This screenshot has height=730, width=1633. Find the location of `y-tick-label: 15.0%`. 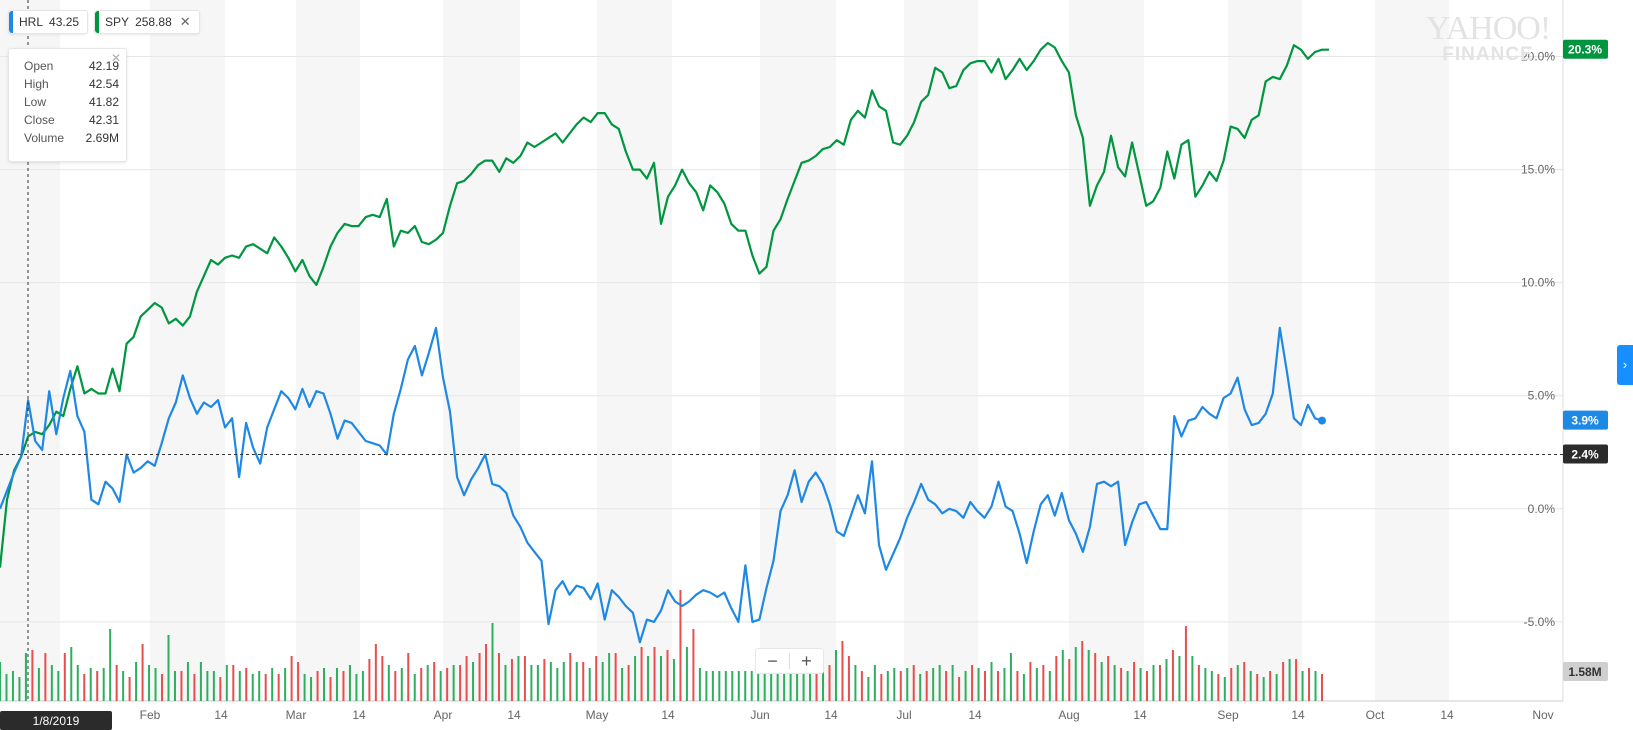

y-tick-label: 15.0% is located at coordinates (1538, 170).